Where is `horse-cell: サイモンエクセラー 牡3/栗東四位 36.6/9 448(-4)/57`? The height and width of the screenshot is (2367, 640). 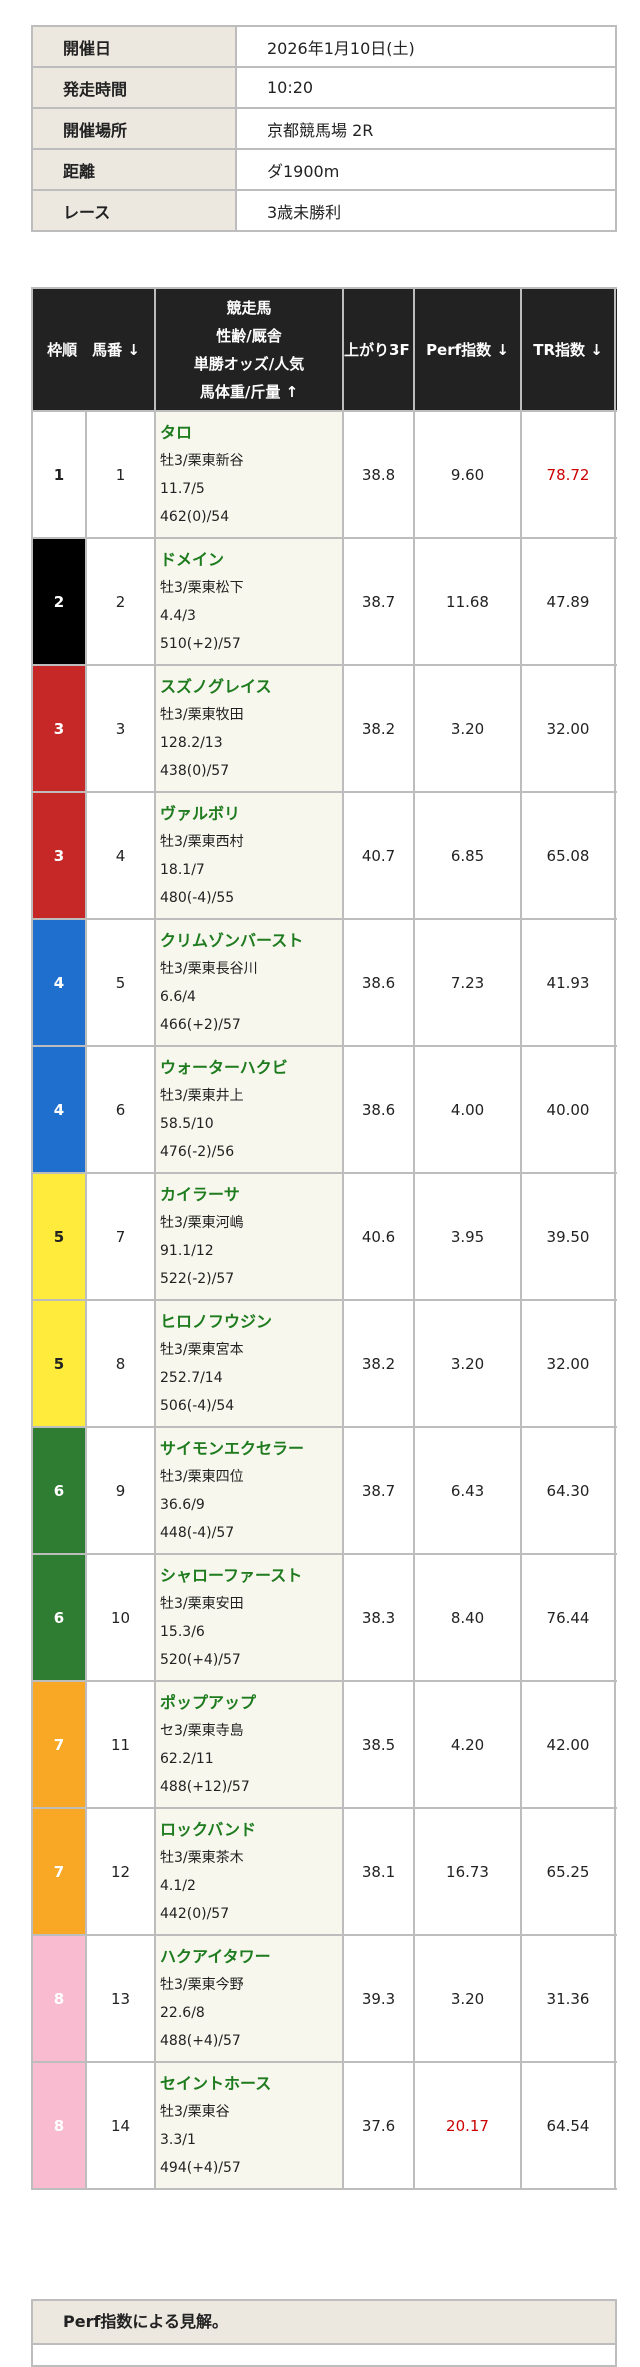
horse-cell: サイモンエクセラー 牡3/栗東四位 36.6/9 448(-4)/57 is located at coordinates (249, 1490).